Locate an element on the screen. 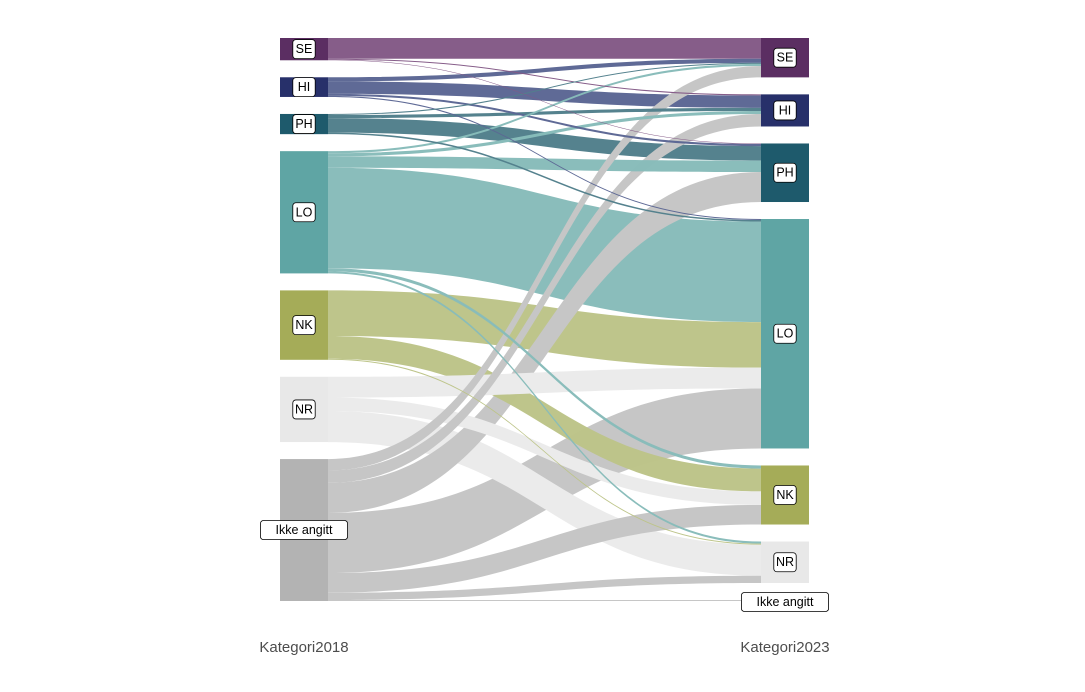 This screenshot has height=692, width=1085. flow-lo-to-ph is located at coordinates (544, 164).